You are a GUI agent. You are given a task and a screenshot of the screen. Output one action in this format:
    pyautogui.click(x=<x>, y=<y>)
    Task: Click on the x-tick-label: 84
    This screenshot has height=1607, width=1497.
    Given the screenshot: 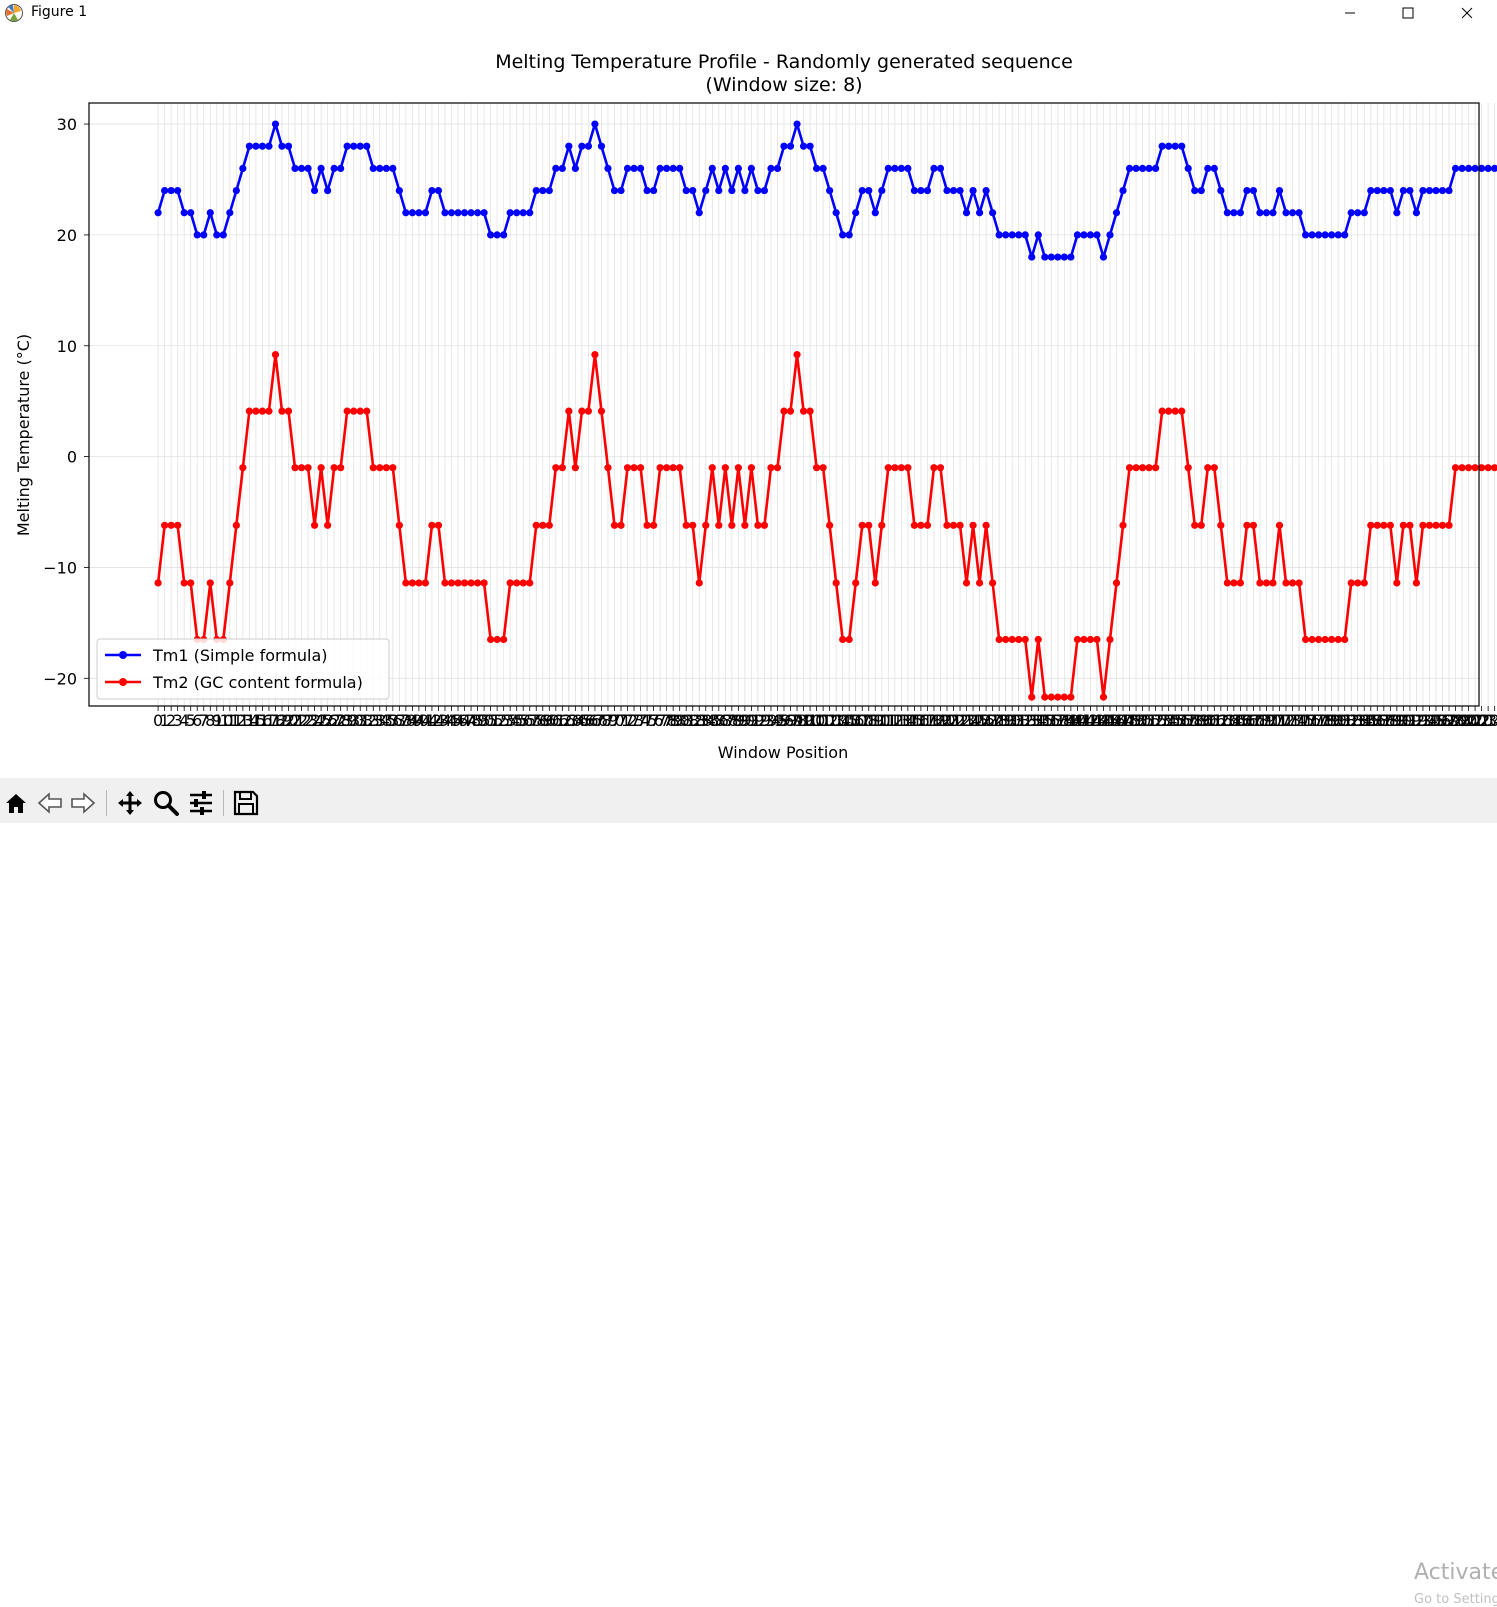 What is the action you would take?
    pyautogui.click(x=706, y=720)
    